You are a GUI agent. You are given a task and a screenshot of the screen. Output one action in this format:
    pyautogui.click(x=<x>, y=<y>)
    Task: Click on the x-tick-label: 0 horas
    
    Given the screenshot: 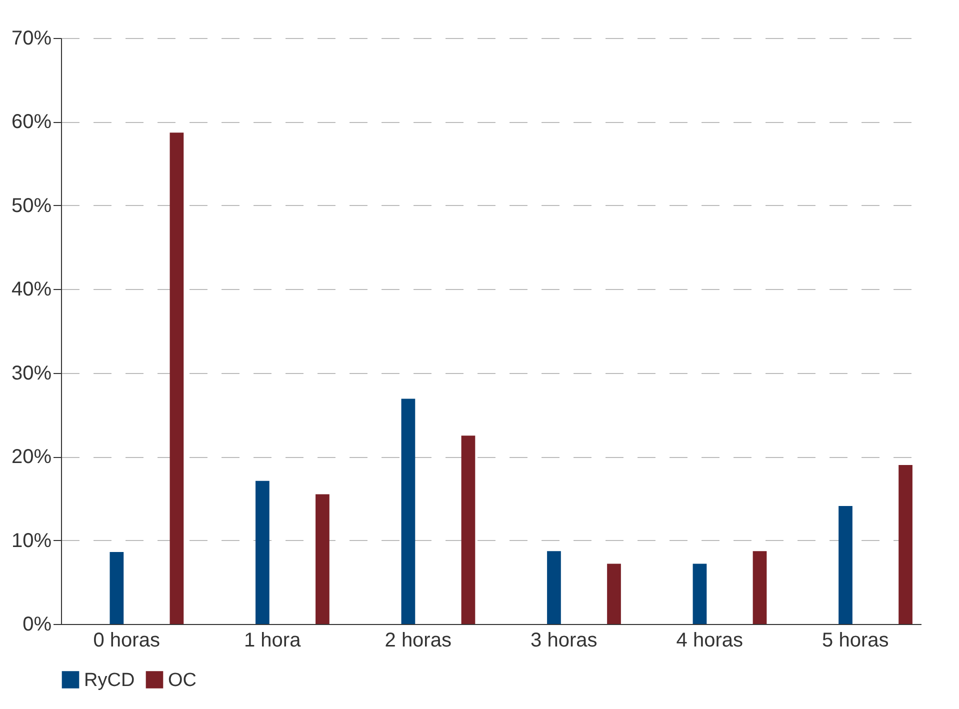 What is the action you would take?
    pyautogui.click(x=126, y=641)
    